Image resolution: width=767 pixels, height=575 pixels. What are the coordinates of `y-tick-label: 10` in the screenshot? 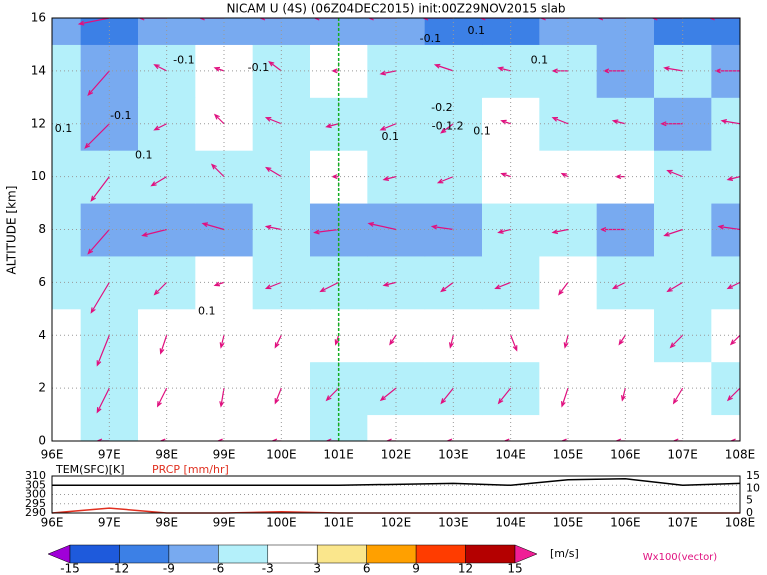 It's located at (38, 176).